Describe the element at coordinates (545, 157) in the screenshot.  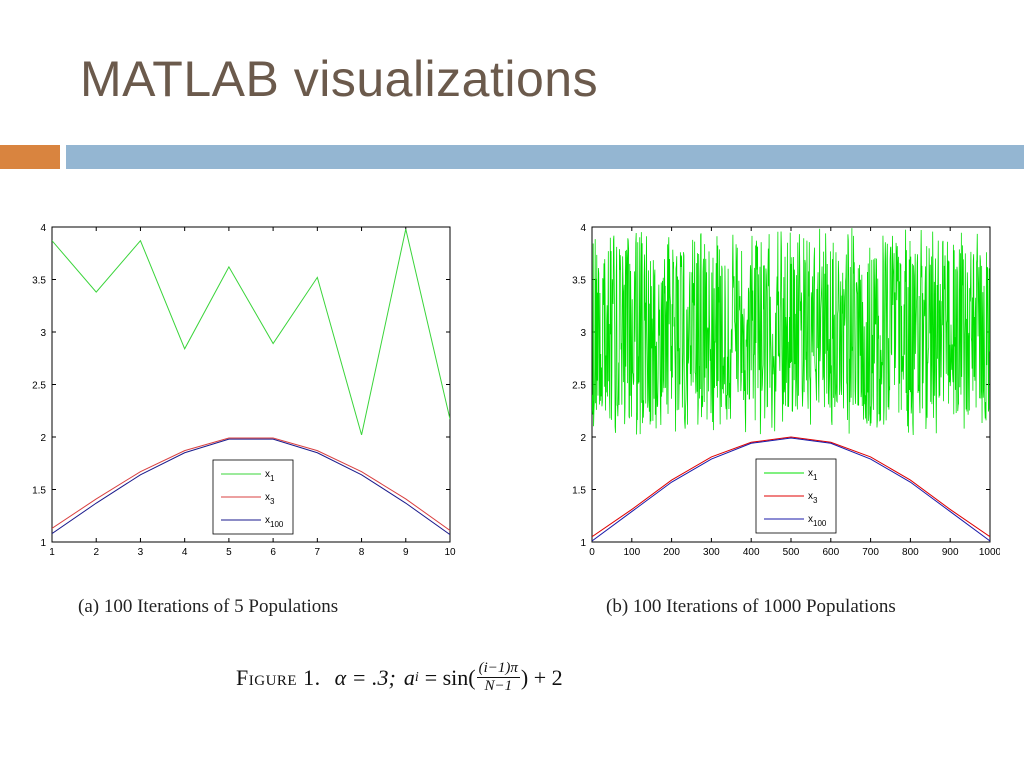
I see `accent-bar-blue` at that location.